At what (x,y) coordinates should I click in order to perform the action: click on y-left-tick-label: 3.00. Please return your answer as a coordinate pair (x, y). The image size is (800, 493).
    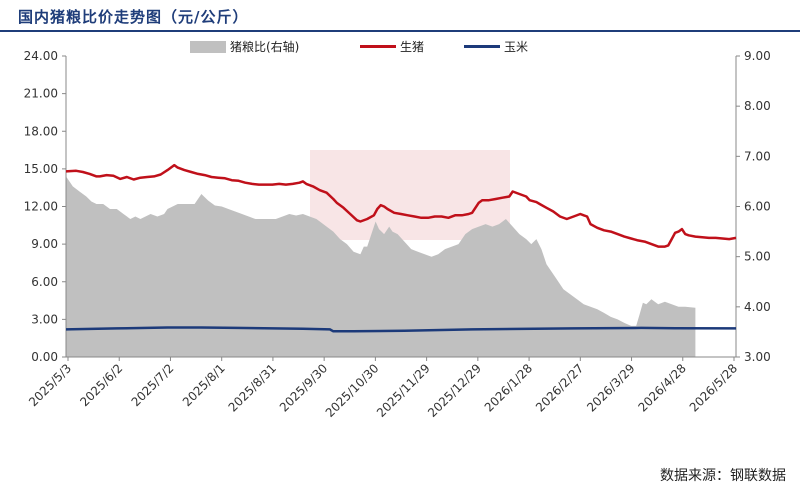
    Looking at the image, I should click on (44, 319).